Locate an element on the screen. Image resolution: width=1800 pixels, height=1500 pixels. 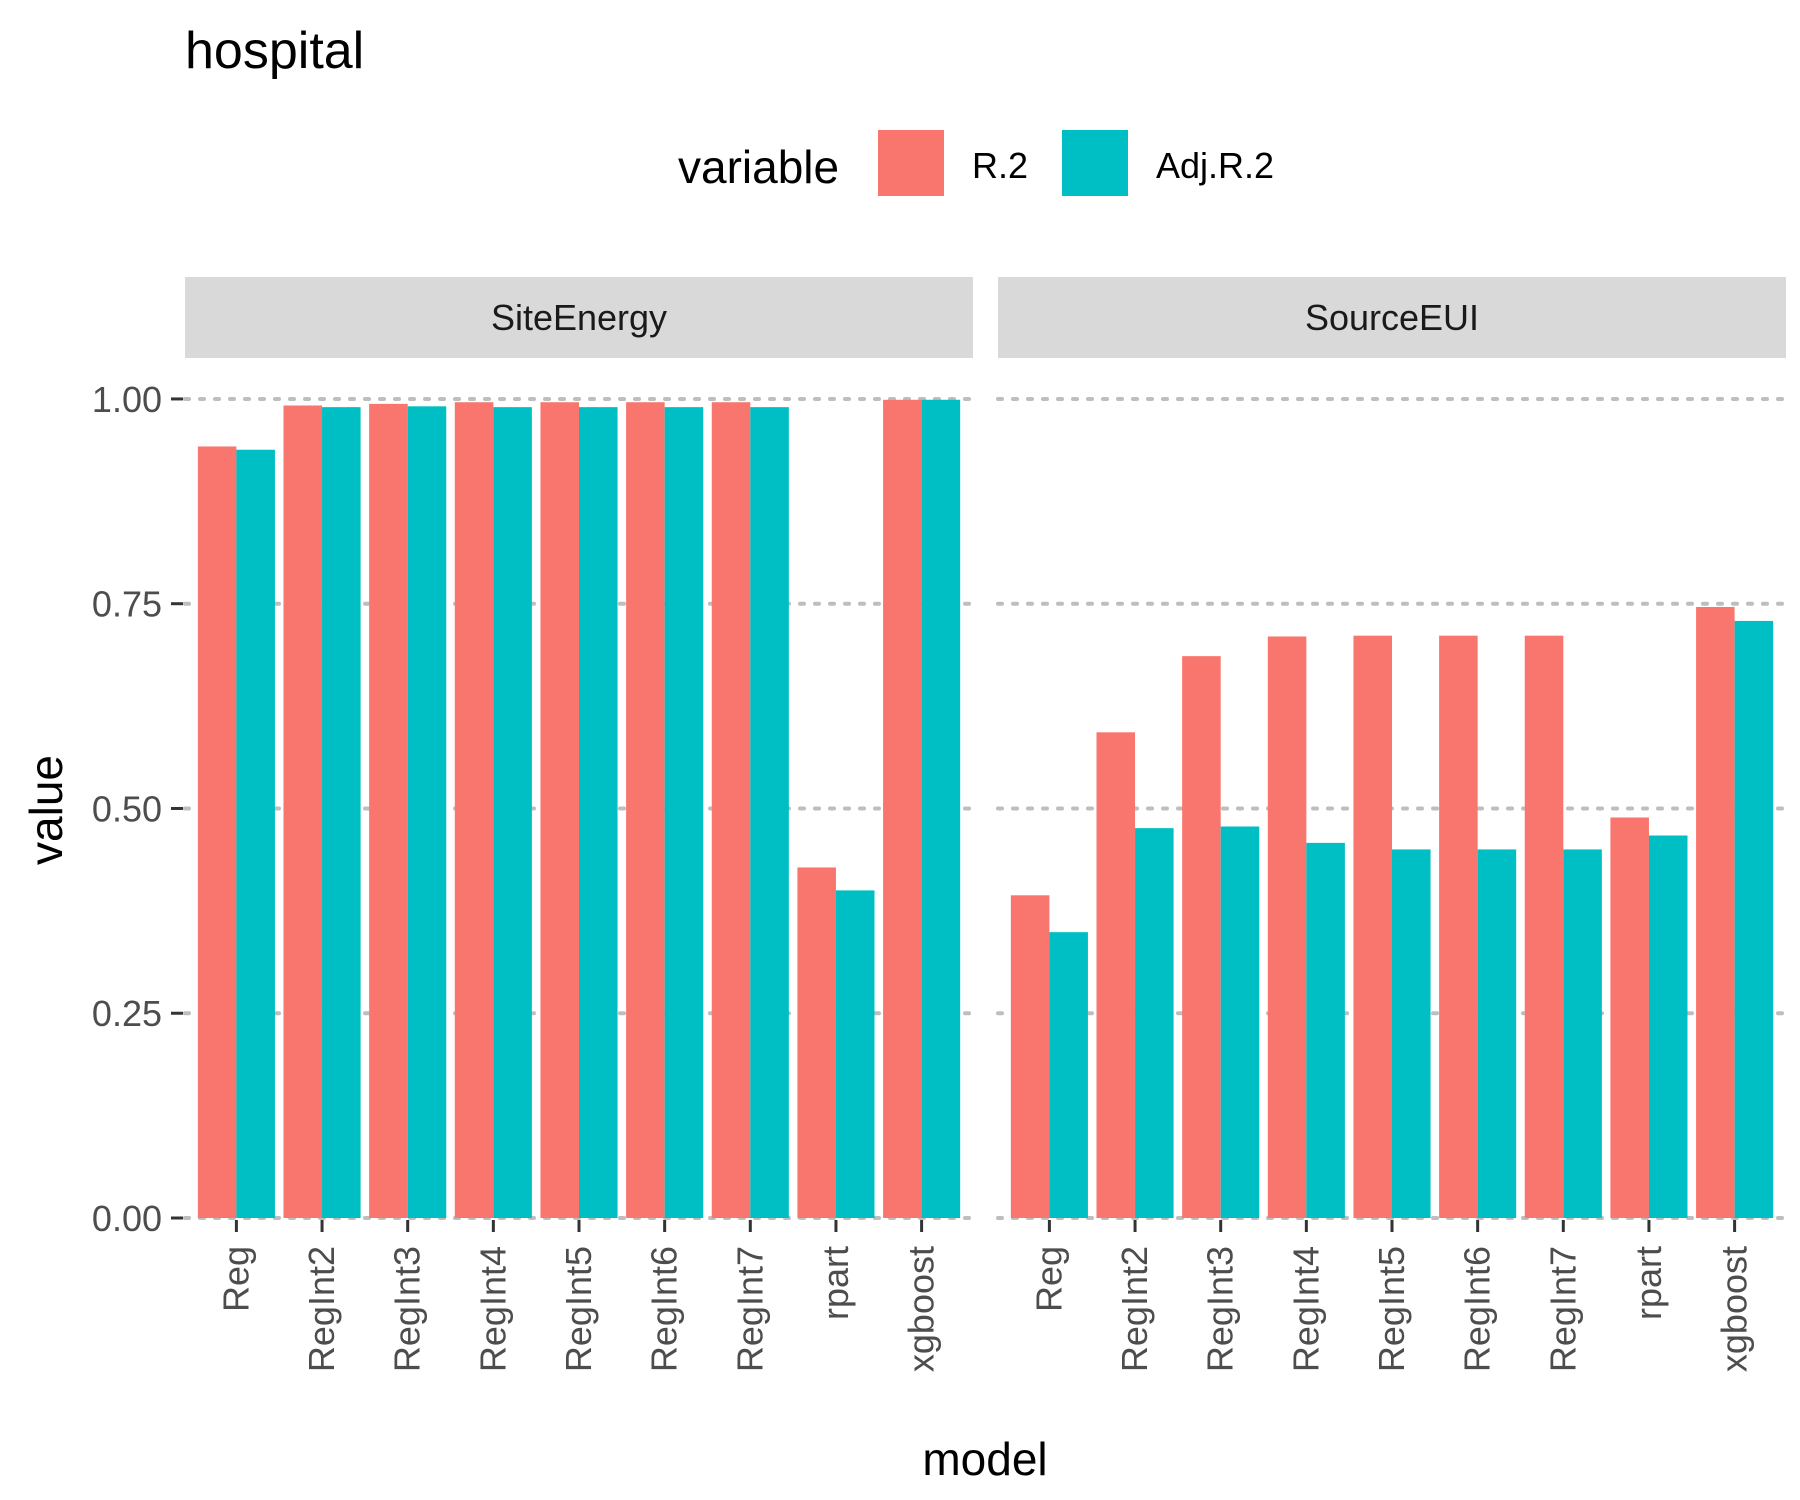
bar-siteenergy-regint3-r2 is located at coordinates (388, 810).